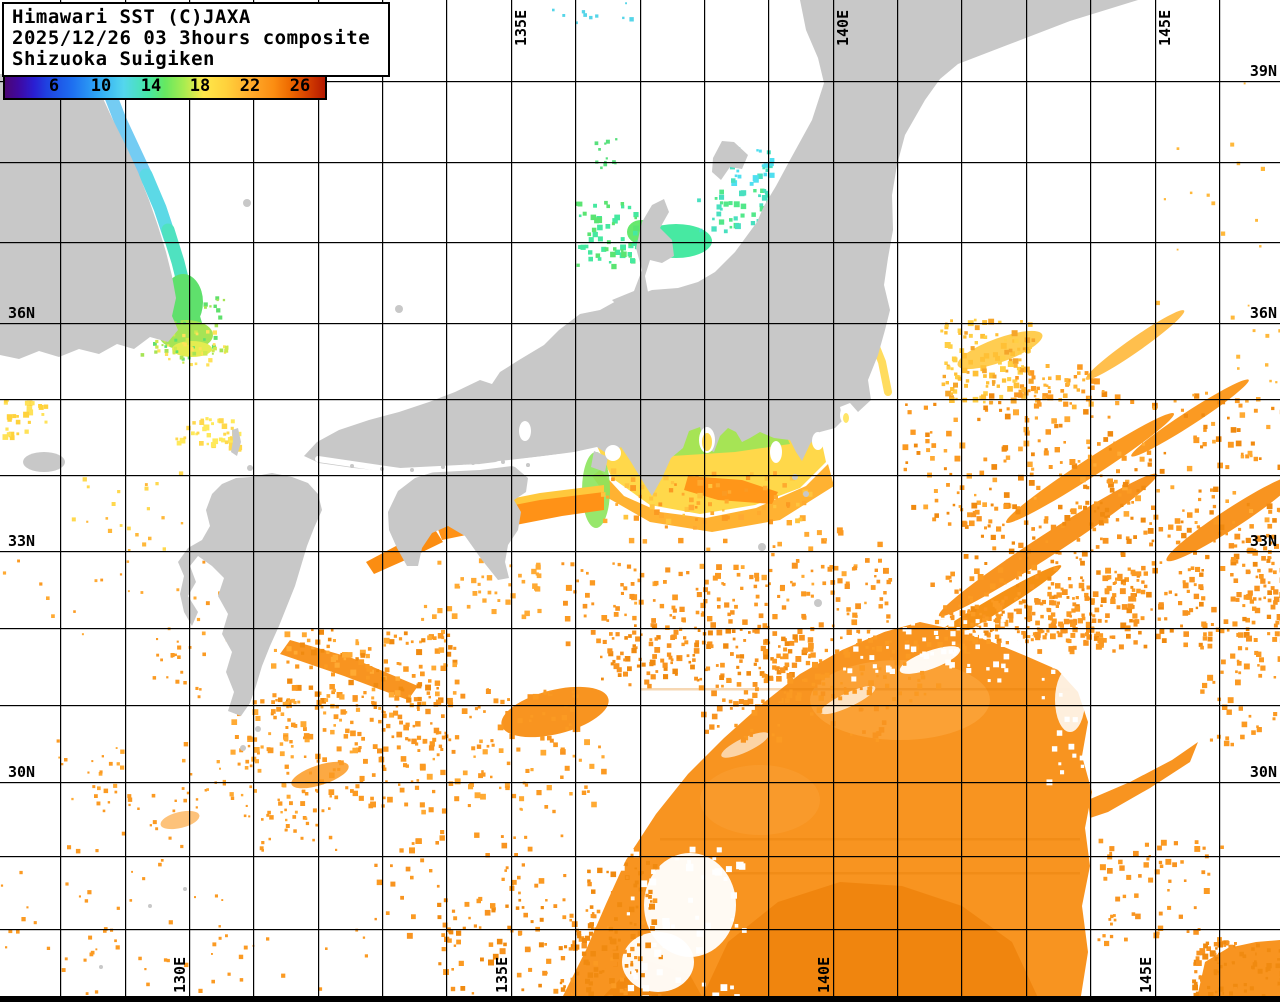 The width and height of the screenshot is (1280, 1002). I want to click on lat-label-right-36N: 36N, so click(1263, 313).